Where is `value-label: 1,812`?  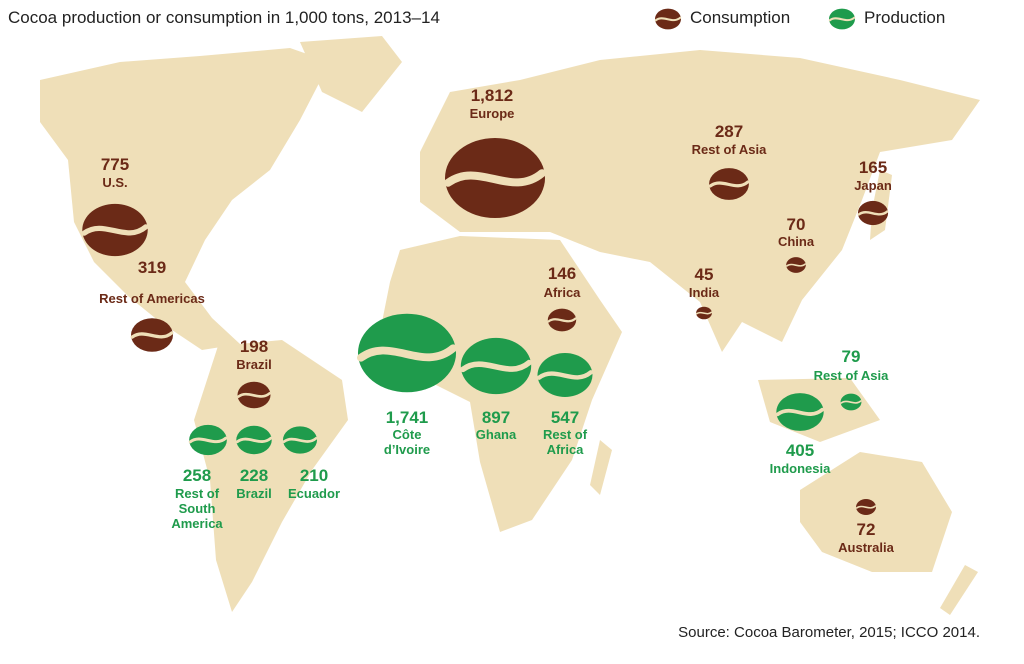
value-label: 1,812 is located at coordinates (492, 95).